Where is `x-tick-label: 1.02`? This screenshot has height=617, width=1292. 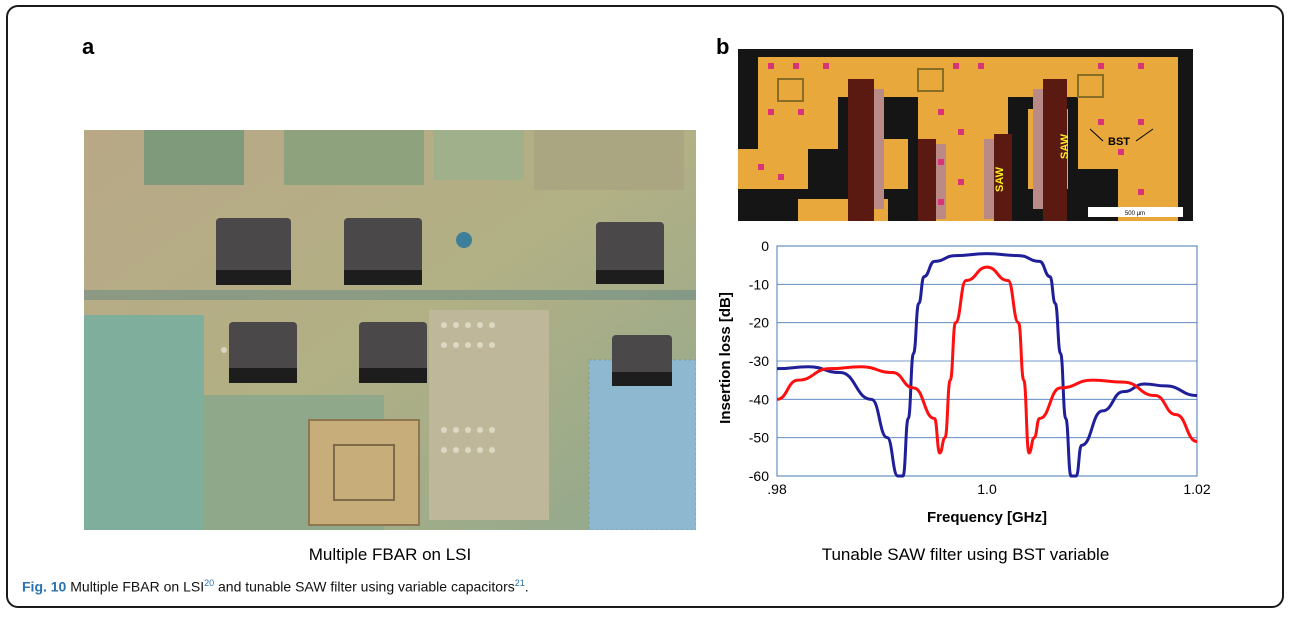 x-tick-label: 1.02 is located at coordinates (1196, 489).